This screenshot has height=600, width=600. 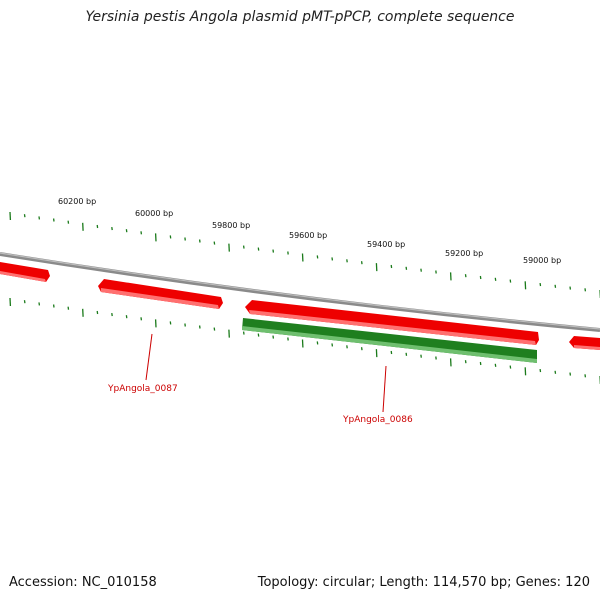 What do you see at coordinates (142, 389) in the screenshot?
I see `gene-label-ypangola-0087: YpAngola_0087` at bounding box center [142, 389].